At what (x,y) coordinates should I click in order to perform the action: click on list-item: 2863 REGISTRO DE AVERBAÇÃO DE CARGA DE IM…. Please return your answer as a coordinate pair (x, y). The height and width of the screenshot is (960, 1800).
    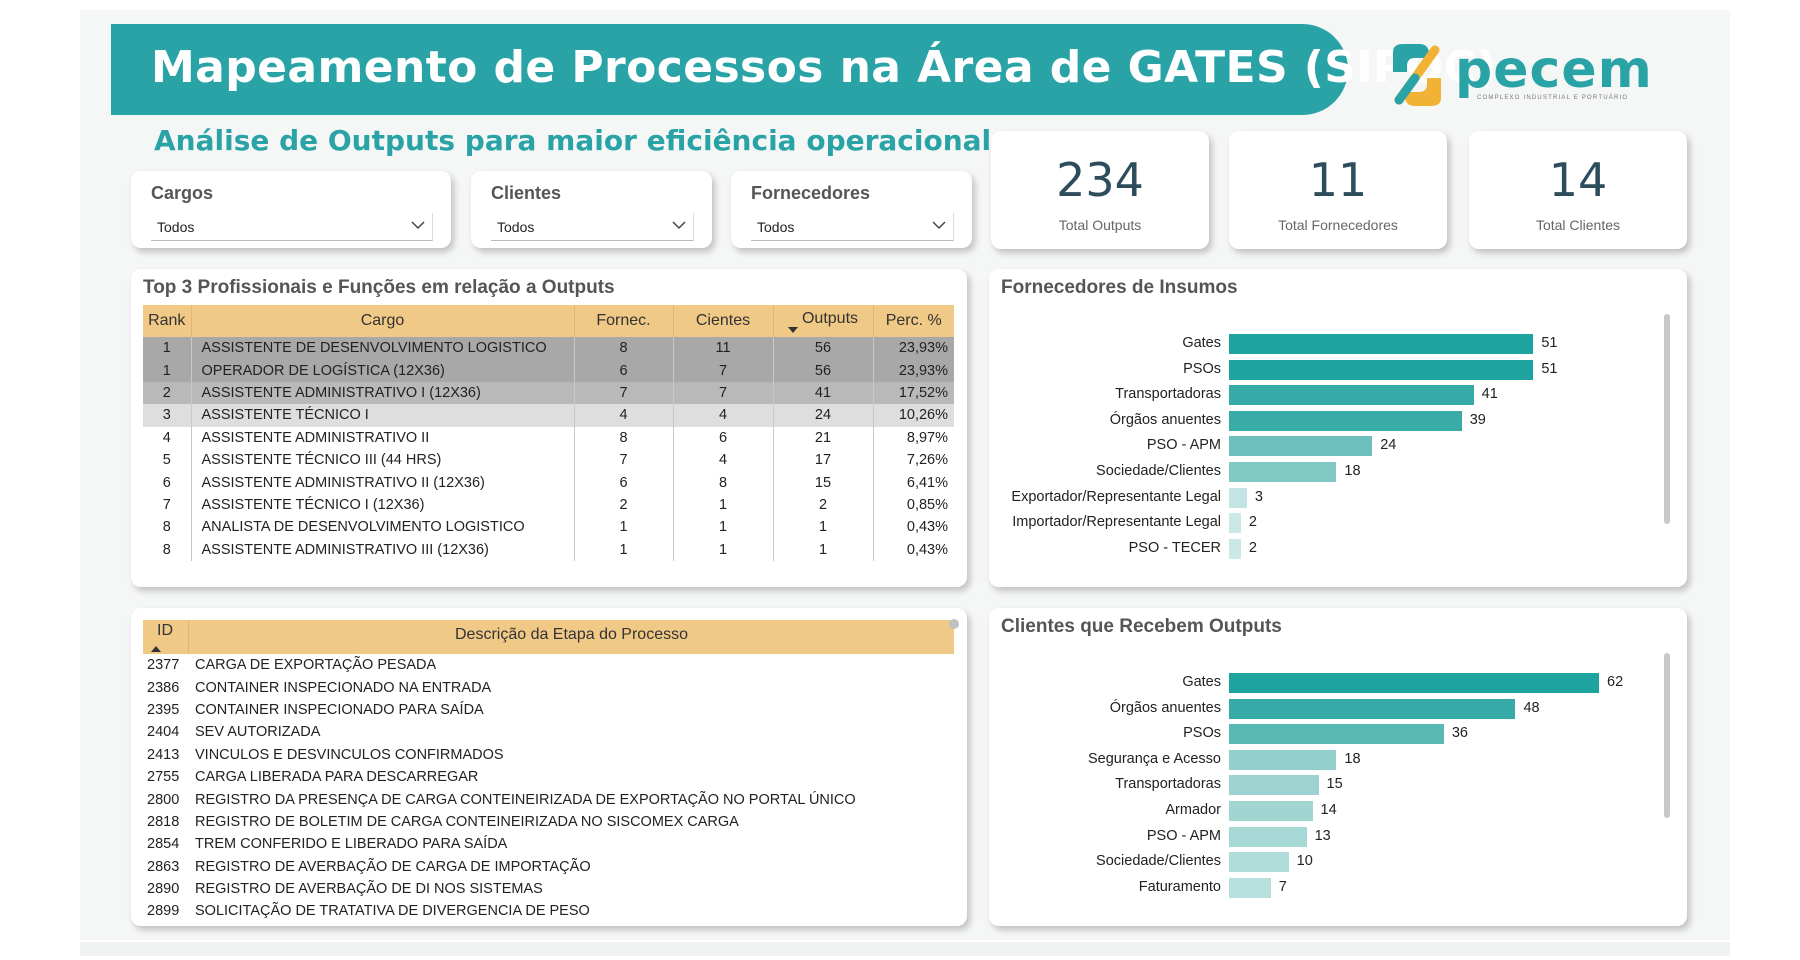
    Looking at the image, I should click on (548, 867).